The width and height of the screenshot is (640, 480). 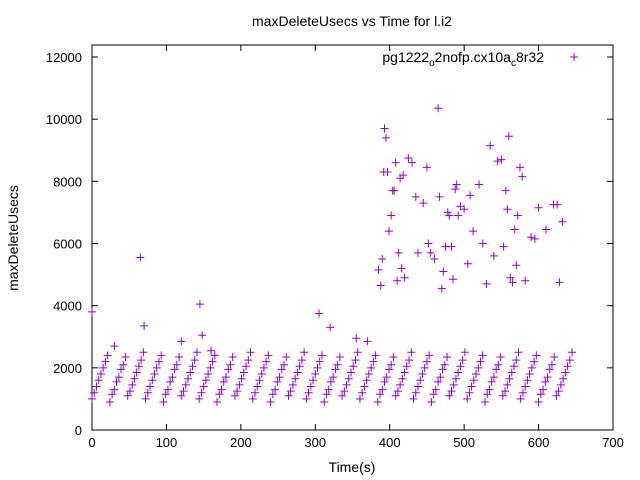 I want to click on x-tick-label: 200, so click(x=241, y=442).